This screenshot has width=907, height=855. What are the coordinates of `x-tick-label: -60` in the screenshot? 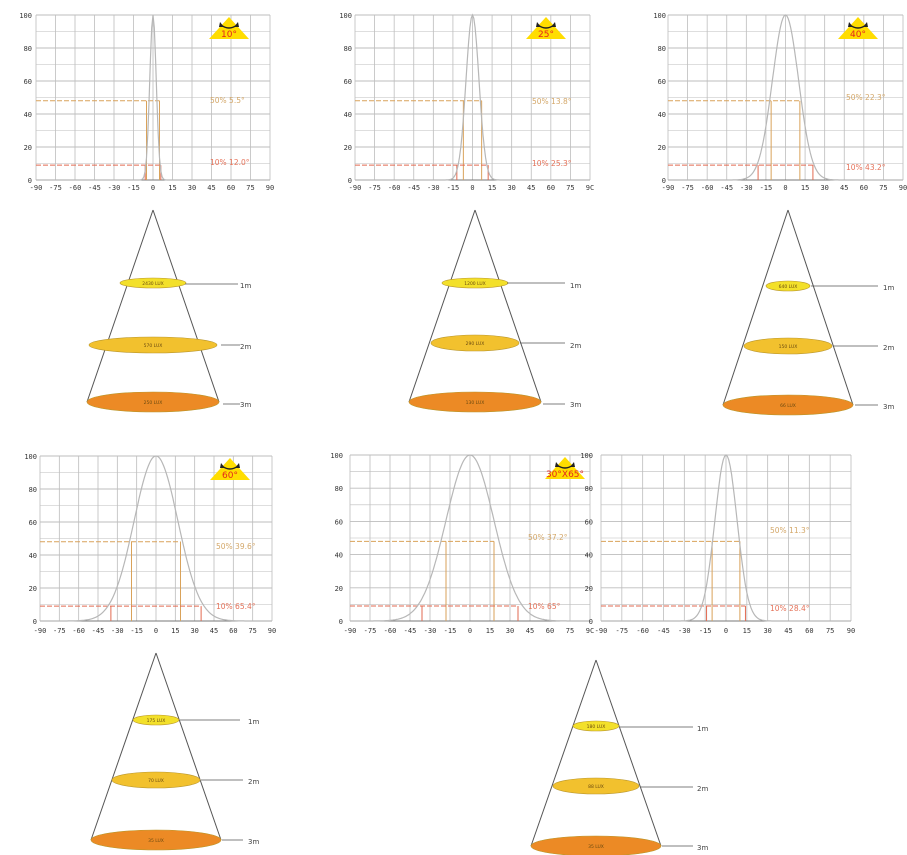 It's located at (390, 631).